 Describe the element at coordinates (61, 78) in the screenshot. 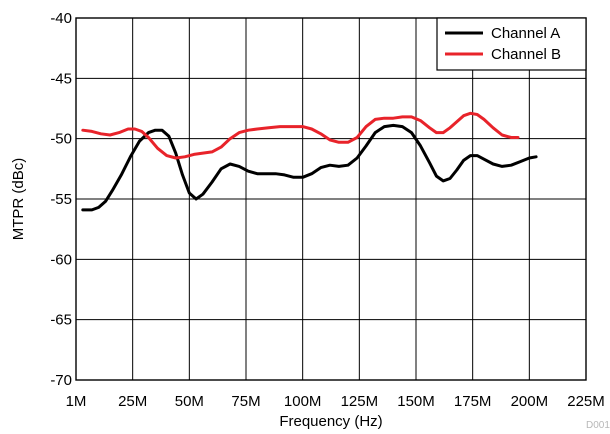

I see `y-tick-label-1: -45` at that location.